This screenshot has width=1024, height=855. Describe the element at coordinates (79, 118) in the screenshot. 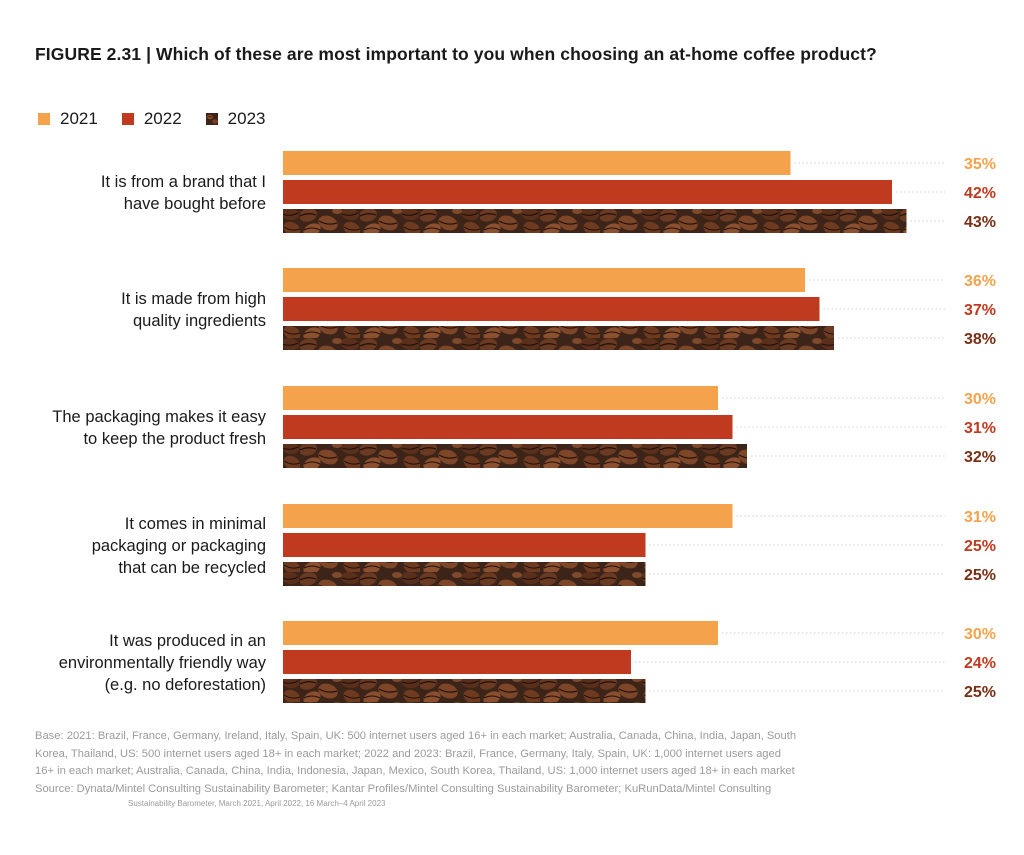

I see `legend-label-2021: 2021` at that location.